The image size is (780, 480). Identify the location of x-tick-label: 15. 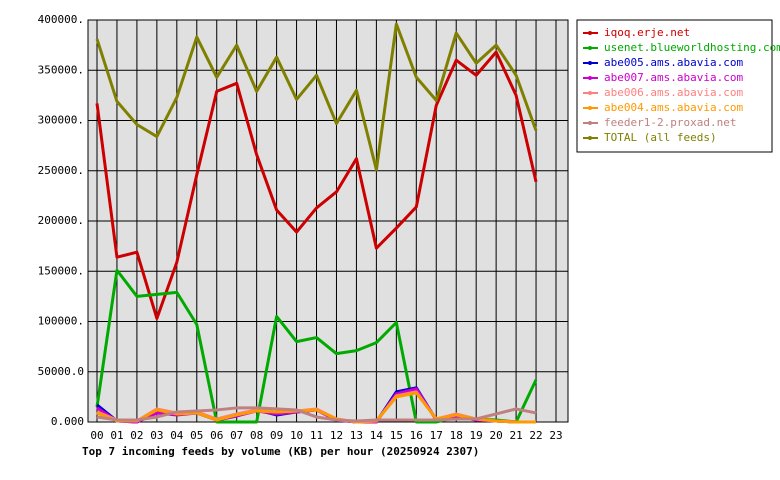
(396, 435).